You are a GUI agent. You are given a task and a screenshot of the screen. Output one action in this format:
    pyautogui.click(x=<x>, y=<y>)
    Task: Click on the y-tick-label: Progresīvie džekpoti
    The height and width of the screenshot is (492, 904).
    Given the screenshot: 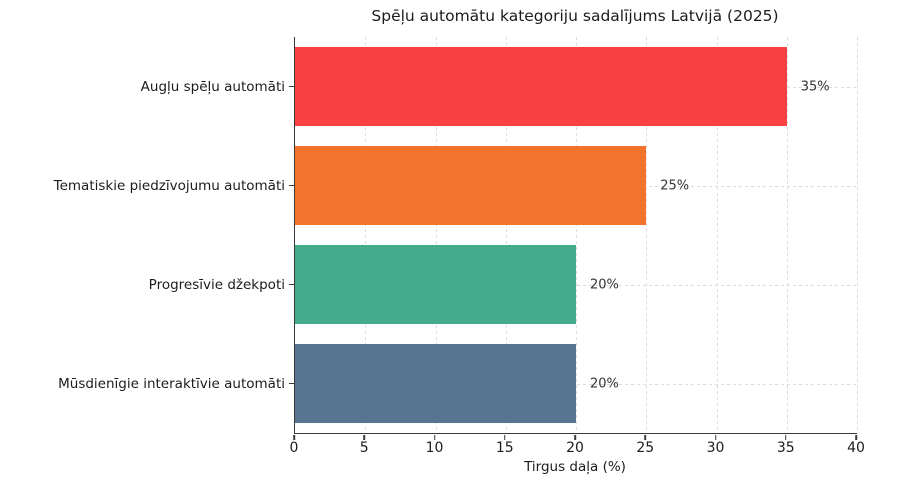 What is the action you would take?
    pyautogui.click(x=216, y=284)
    